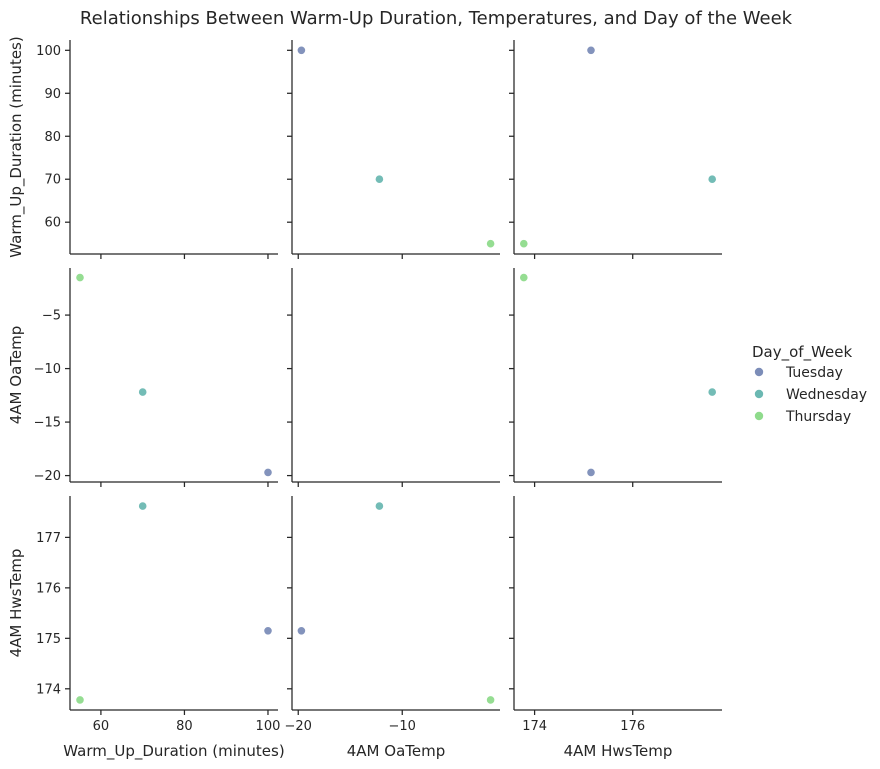 This screenshot has width=880, height=769. Describe the element at coordinates (759, 416) in the screenshot. I see `legend-marker-thursday` at that location.